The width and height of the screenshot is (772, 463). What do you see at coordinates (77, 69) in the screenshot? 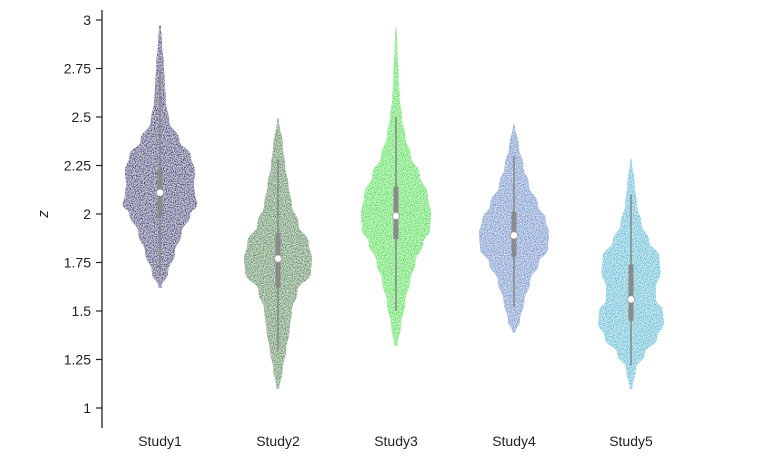
I see `y-tick-label: 2.75` at bounding box center [77, 69].